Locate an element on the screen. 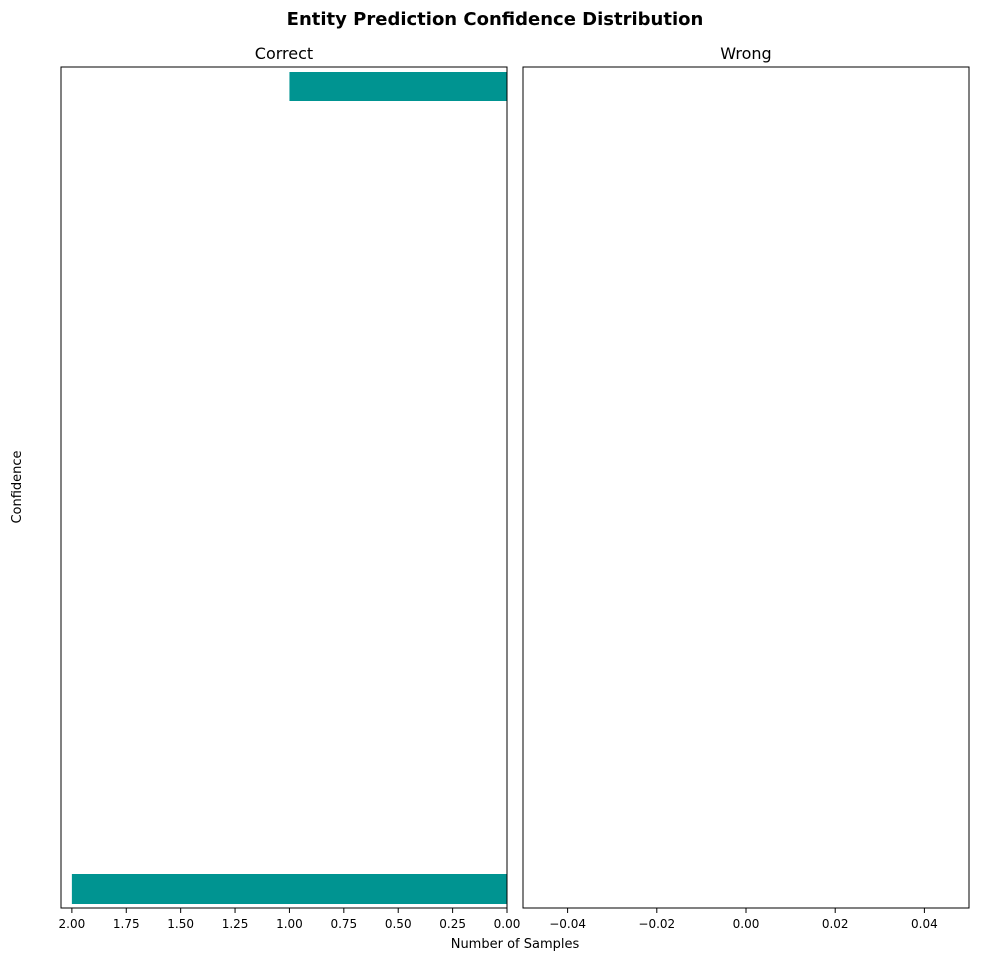 This screenshot has width=989, height=961. x-tick-label: 0.04 is located at coordinates (924, 924).